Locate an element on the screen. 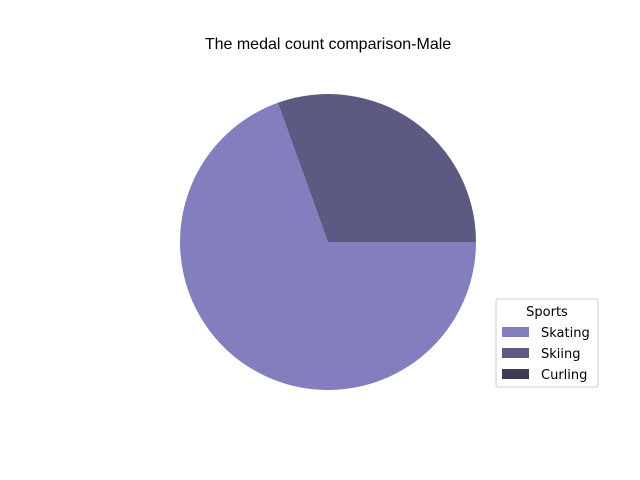 The width and height of the screenshot is (640, 480). legend-item-curling: Curling is located at coordinates (544, 375).